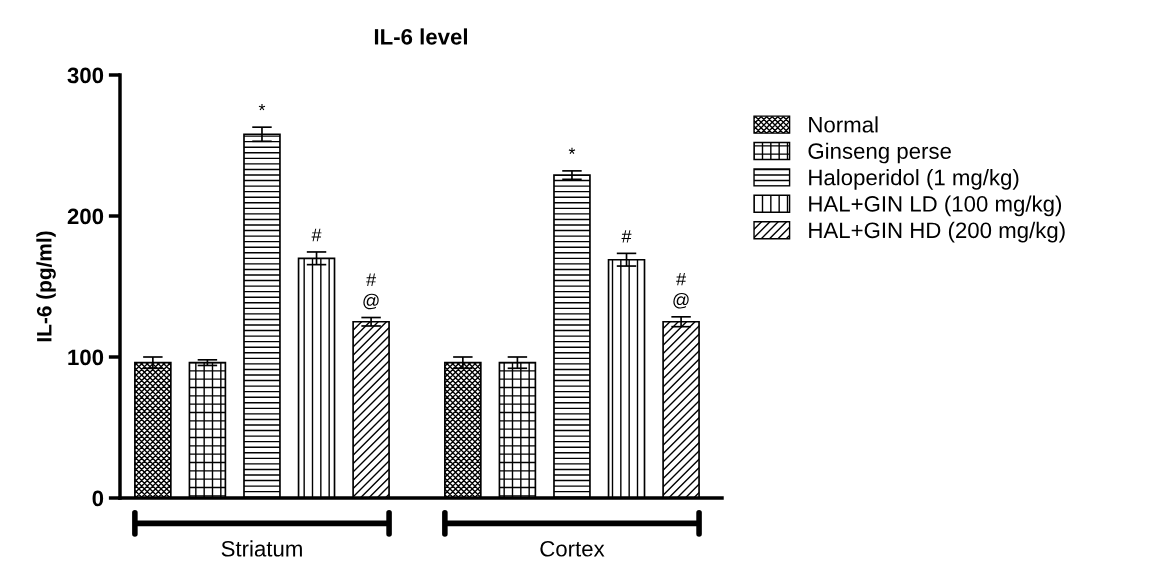 This screenshot has width=1174, height=573. What do you see at coordinates (98, 498) in the screenshot?
I see `y-tick-label: 0` at bounding box center [98, 498].